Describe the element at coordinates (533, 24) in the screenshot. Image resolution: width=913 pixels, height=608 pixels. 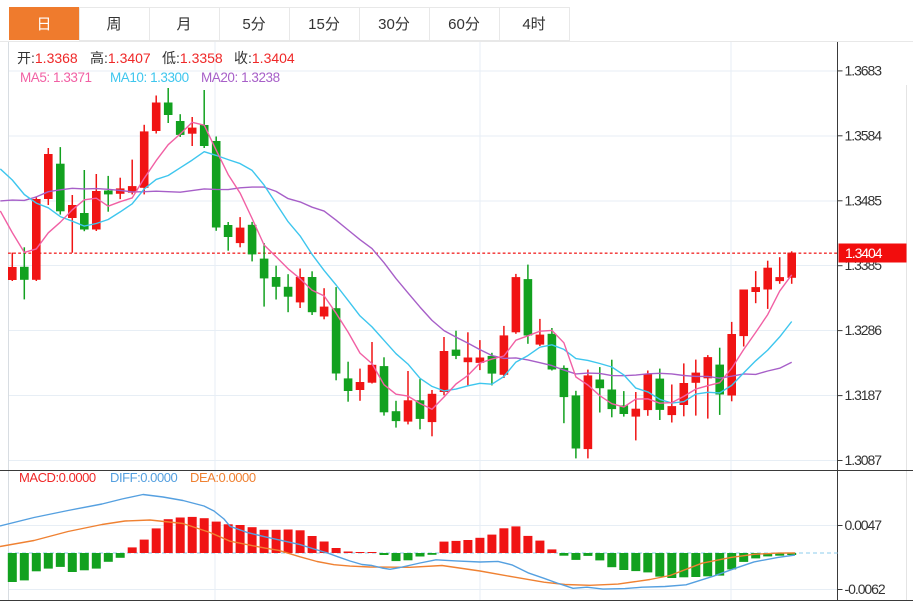
I see `svg-text: 4时` at that location.